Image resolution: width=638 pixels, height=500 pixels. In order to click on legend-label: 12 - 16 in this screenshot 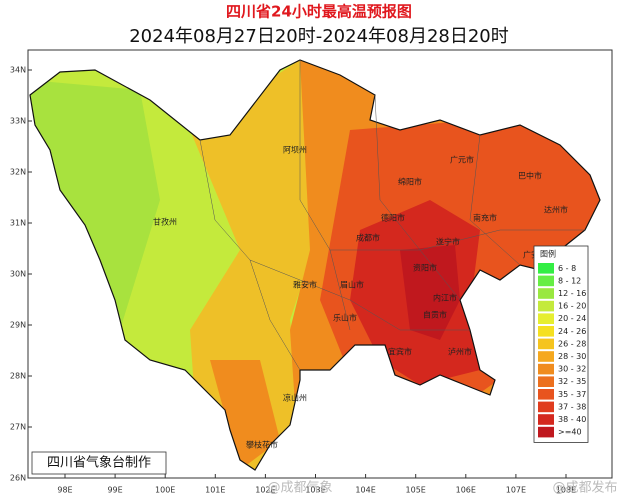, I will do `click(572, 293)`.